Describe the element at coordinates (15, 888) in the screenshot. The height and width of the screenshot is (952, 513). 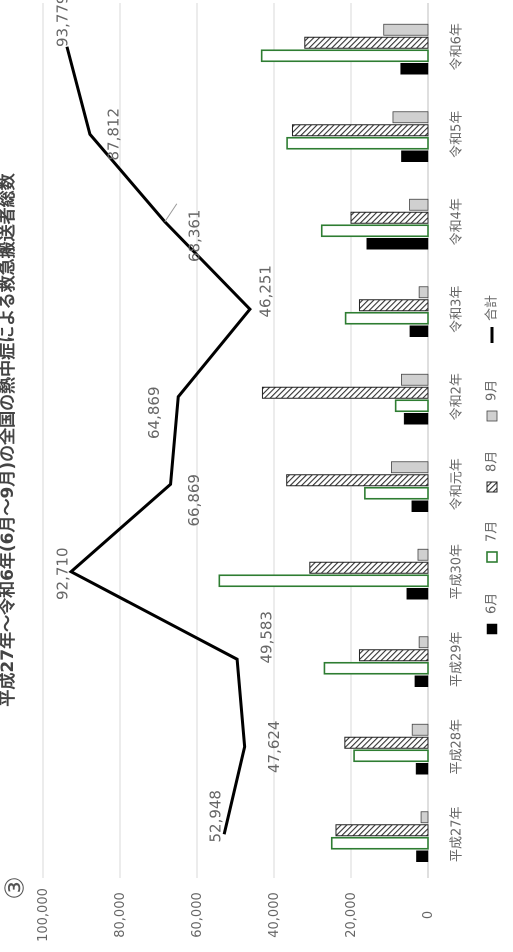
I see `corner-mark: ③` at that location.